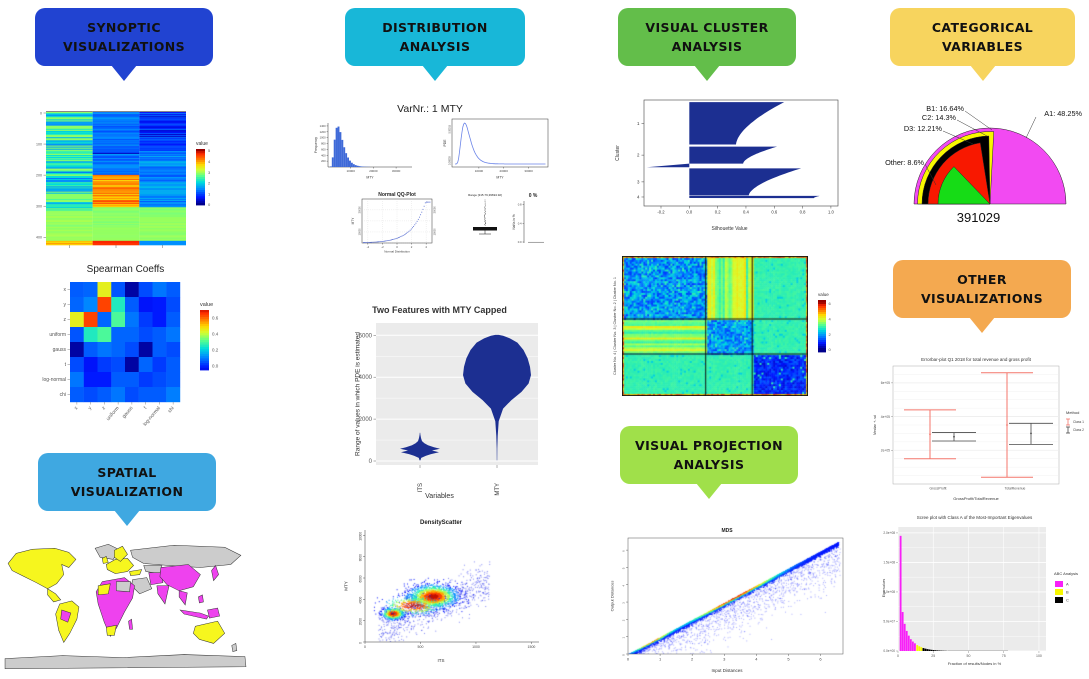  What do you see at coordinates (125, 606) in the screenshot?
I see `world-map-svg` at bounding box center [125, 606].